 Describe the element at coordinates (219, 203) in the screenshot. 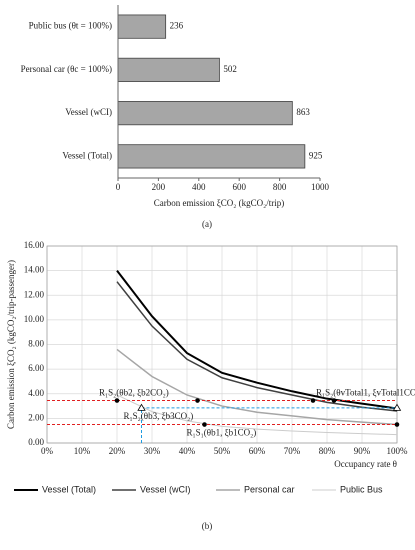

I see `x-axis-label: Carbon emission ξCO₂ (kgCO₂/trip)` at that location.